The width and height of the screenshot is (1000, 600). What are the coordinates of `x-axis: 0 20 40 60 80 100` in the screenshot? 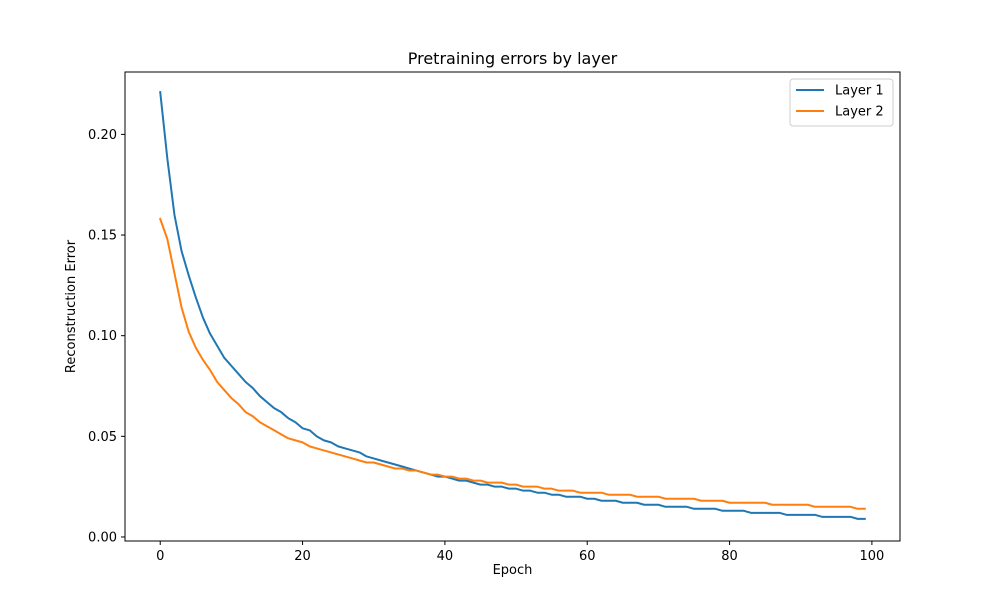 It's located at (520, 552).